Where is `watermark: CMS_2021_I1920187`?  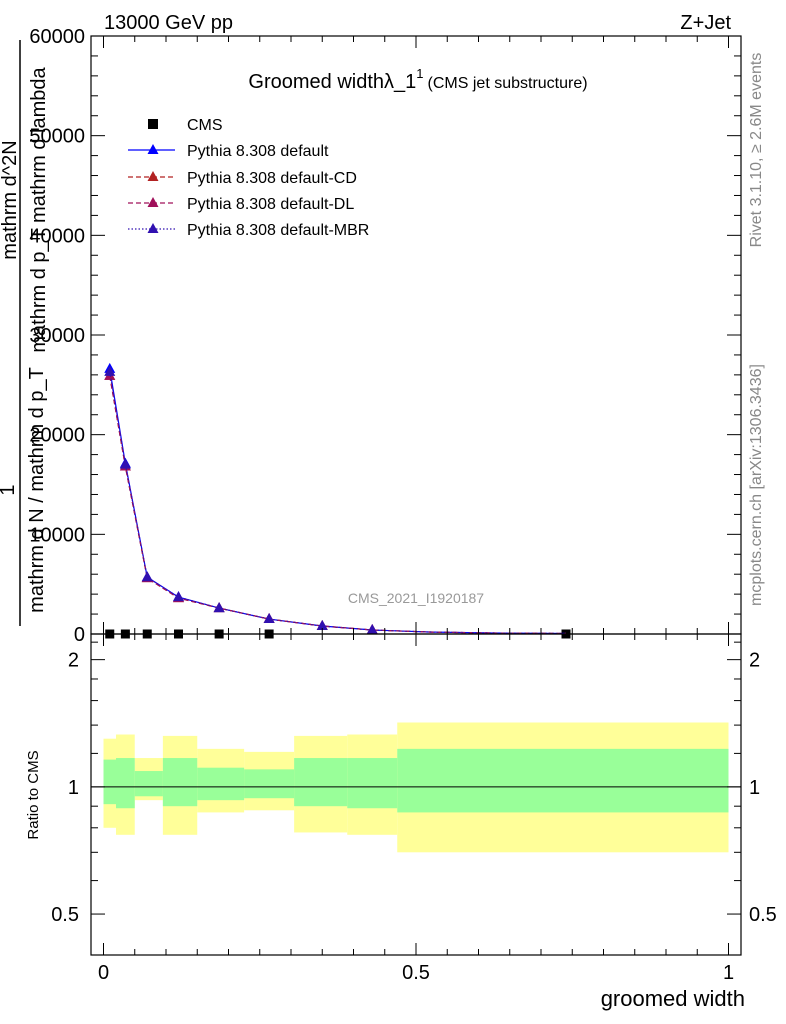
watermark: CMS_2021_I1920187 is located at coordinates (416, 598).